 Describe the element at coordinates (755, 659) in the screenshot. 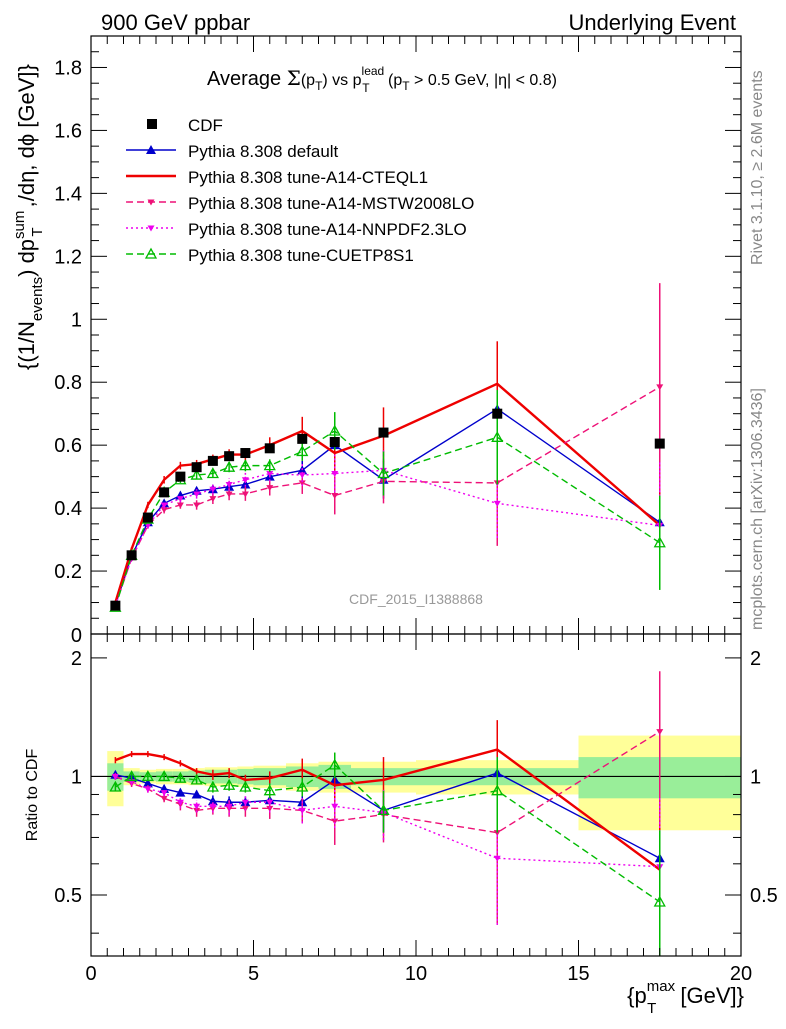

I see `ratio-tick-label-right: 2` at that location.